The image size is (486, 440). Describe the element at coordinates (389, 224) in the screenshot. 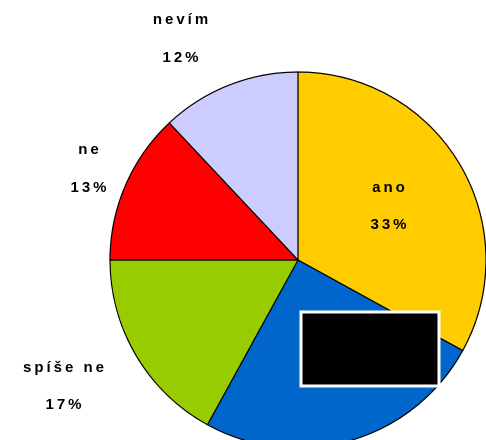

I see `slice-value-label: 33%` at that location.